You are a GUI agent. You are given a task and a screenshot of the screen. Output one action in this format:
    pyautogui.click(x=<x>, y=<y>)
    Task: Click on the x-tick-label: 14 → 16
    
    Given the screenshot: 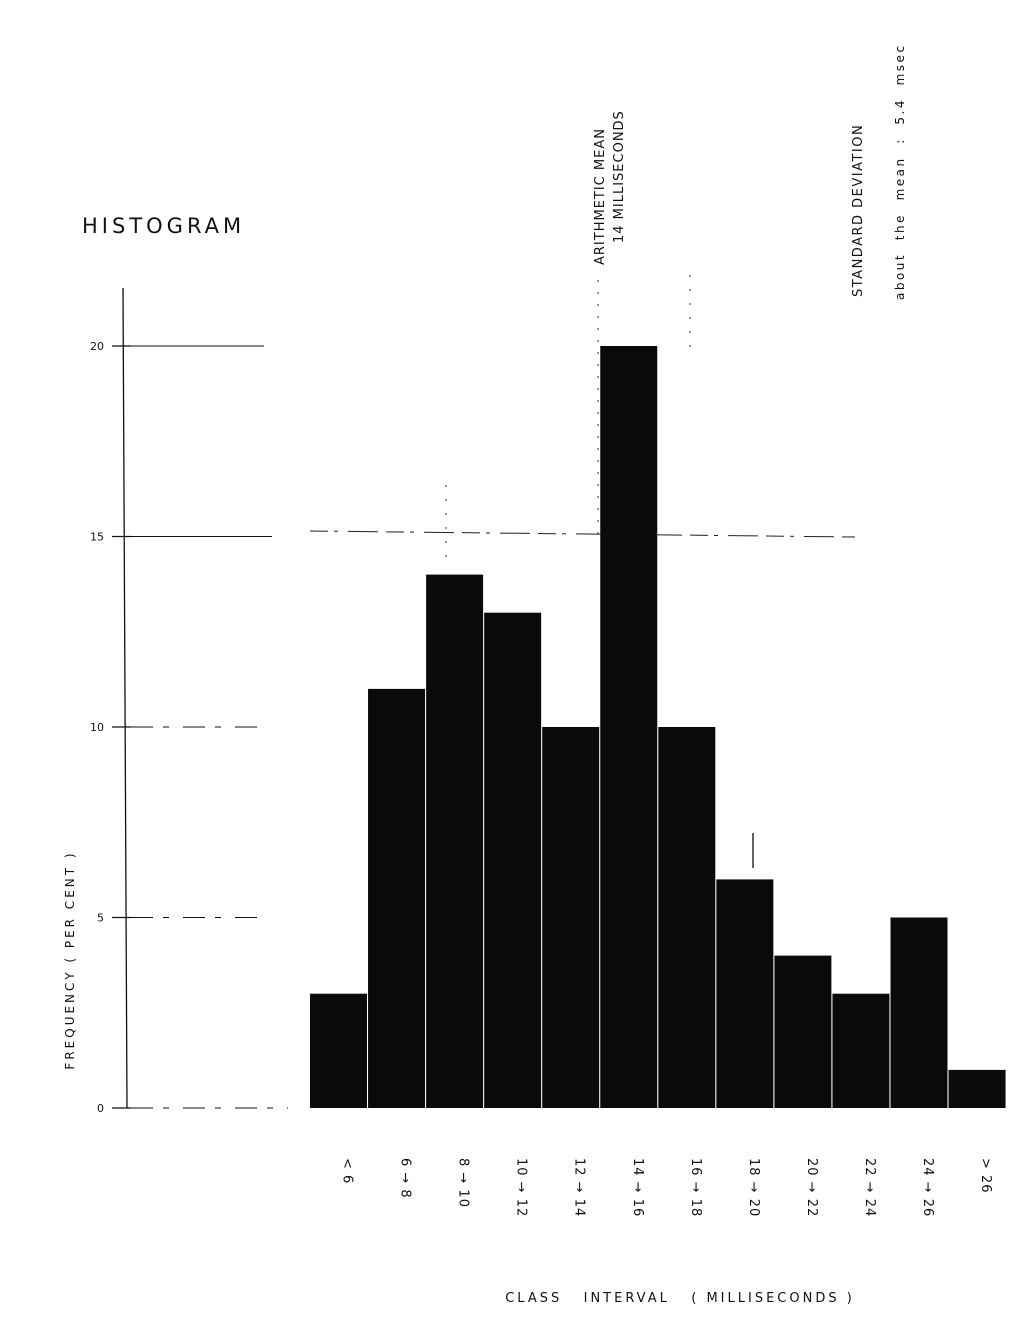 What is the action you would take?
    pyautogui.click(x=637, y=1187)
    